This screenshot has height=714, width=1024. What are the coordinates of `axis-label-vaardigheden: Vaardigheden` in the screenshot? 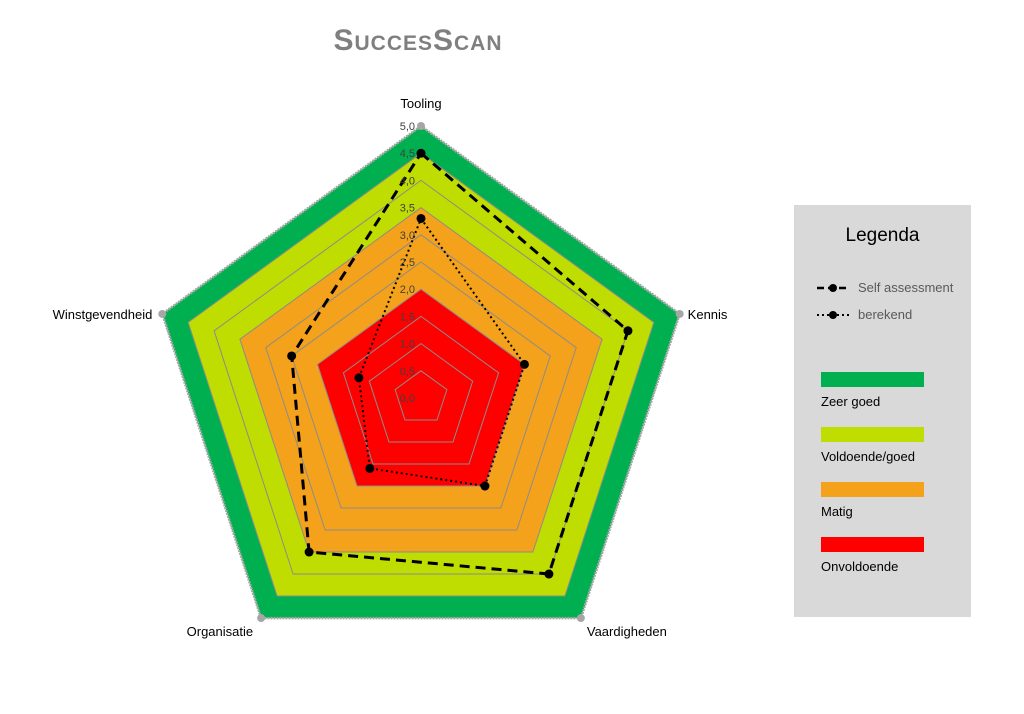 It's located at (627, 631).